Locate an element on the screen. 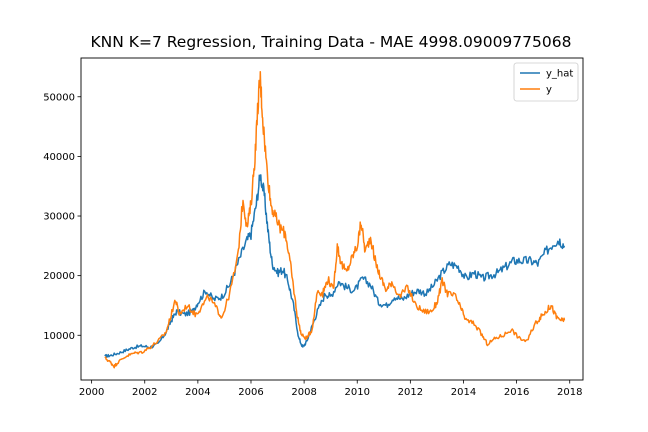  x-tick-label: 2018 is located at coordinates (569, 392).